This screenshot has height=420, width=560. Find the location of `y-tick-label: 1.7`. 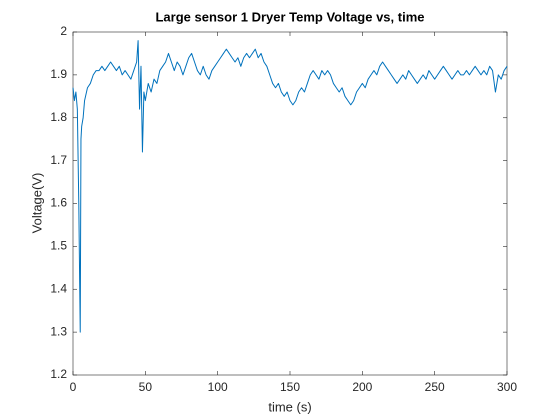

y-tick-label: 1.7 is located at coordinates (58, 160).